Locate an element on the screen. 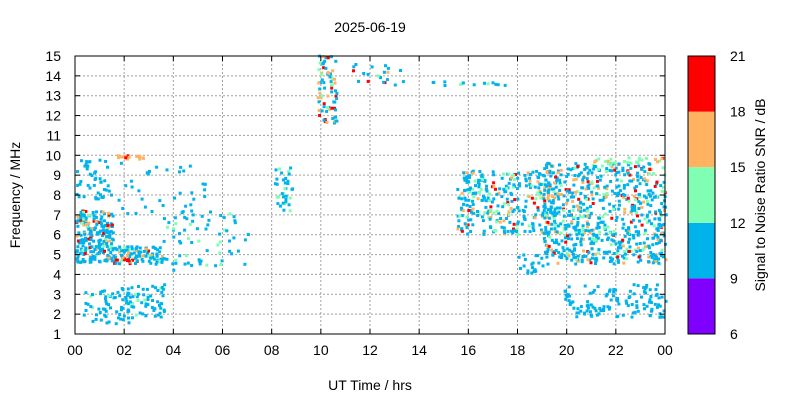  colorbar-label: Signal to Noise Ratio SNR / dB is located at coordinates (760, 195).